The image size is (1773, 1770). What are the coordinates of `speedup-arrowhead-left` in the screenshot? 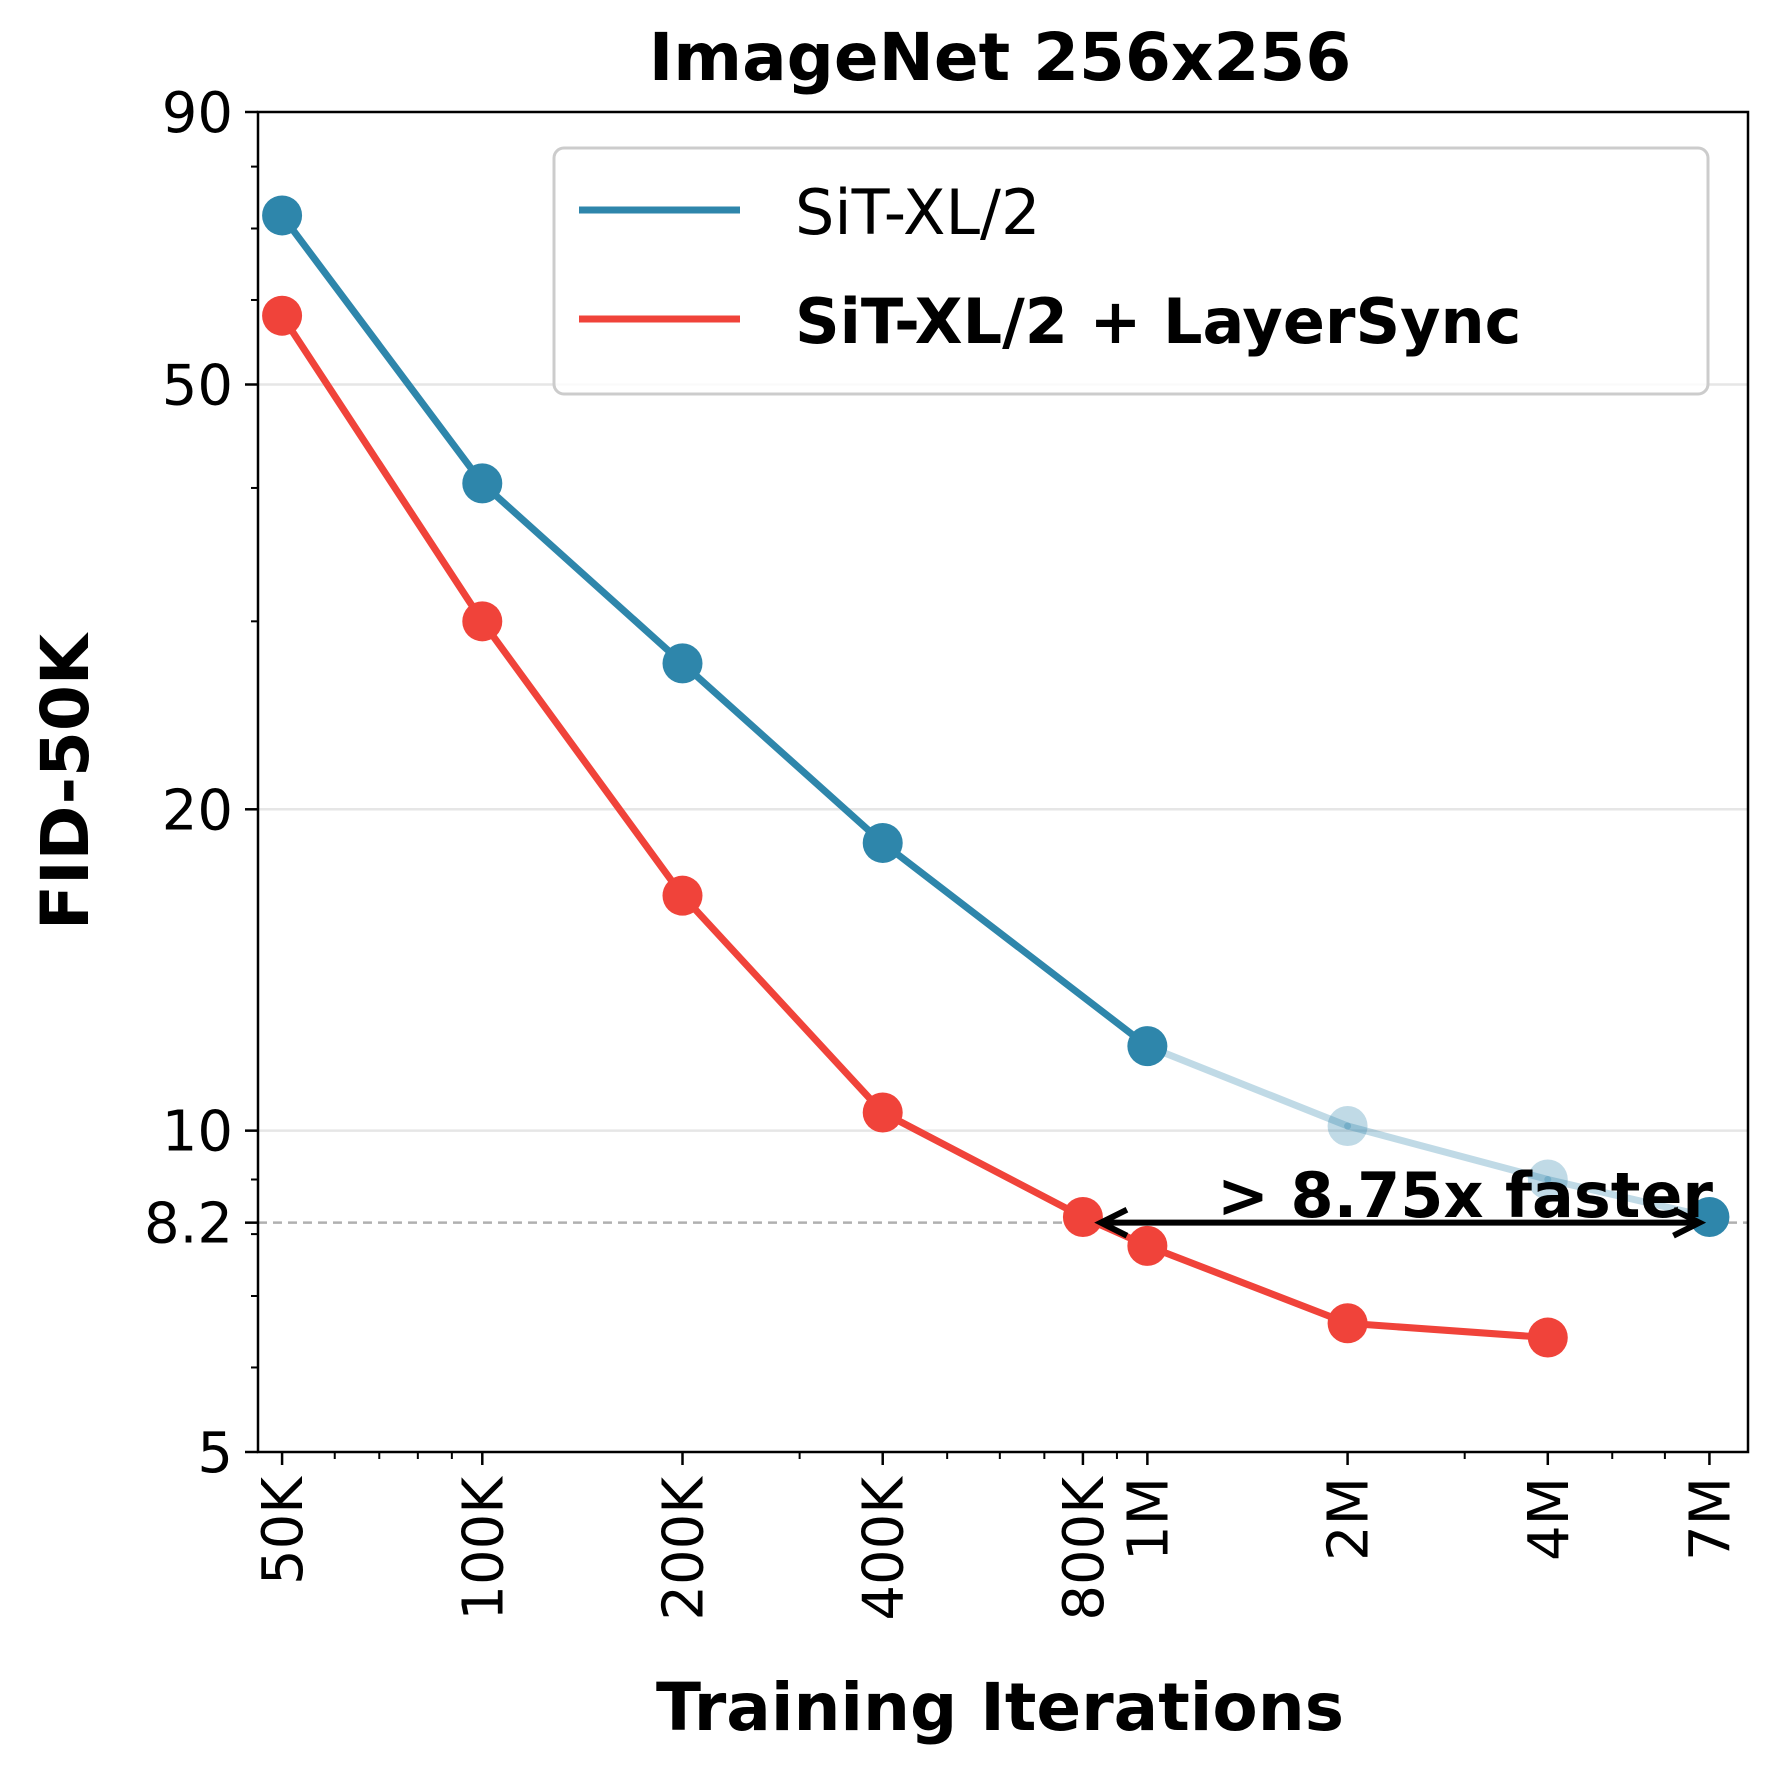 It's located at (1111, 1222).